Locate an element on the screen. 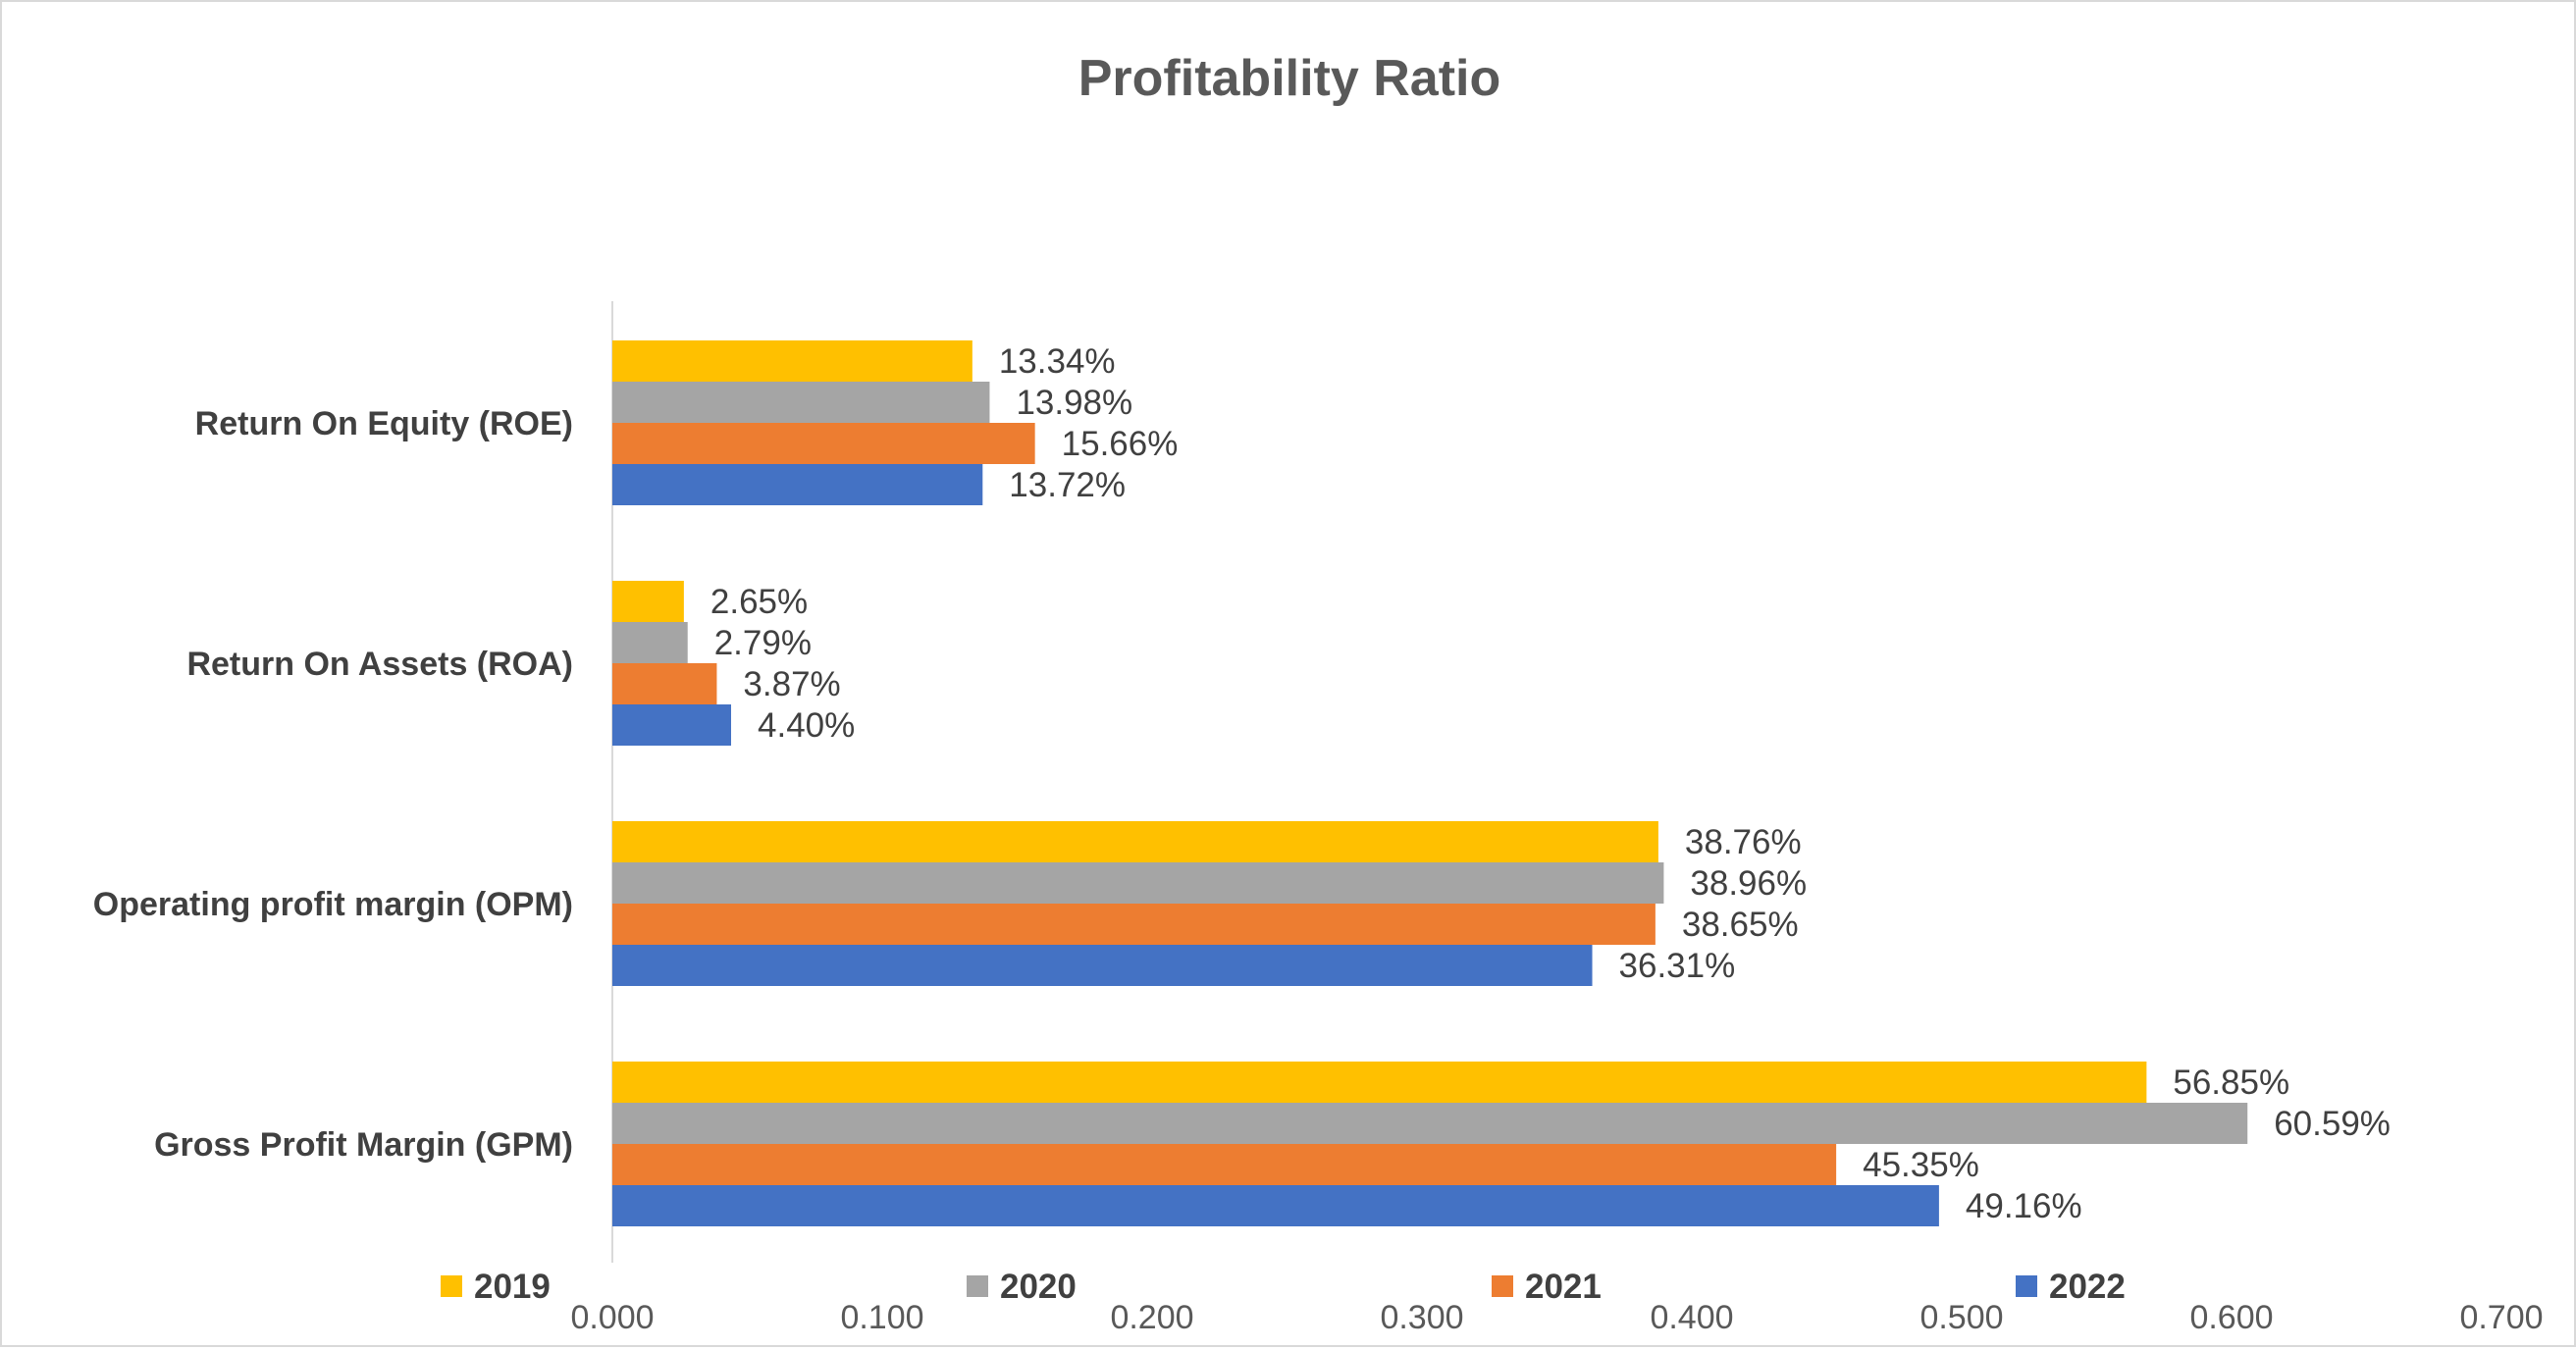 This screenshot has width=2576, height=1349. legend-swatch-2022 is located at coordinates (2026, 1286).